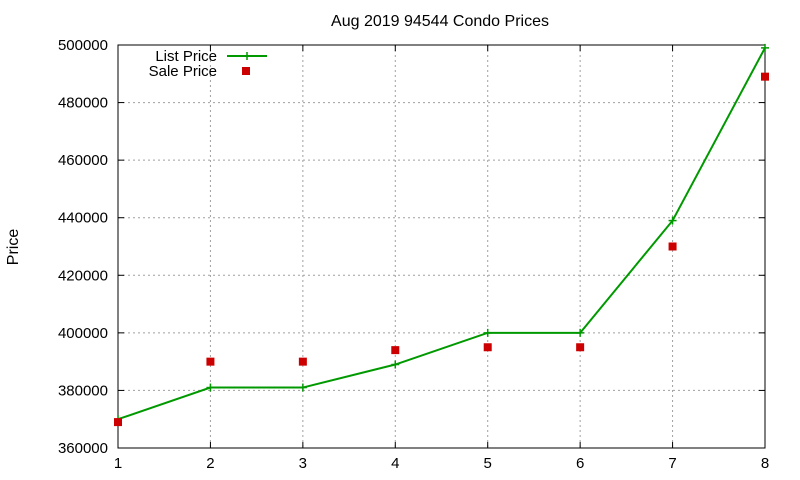 Image resolution: width=800 pixels, height=480 pixels. I want to click on legend-sale-price-label: Sale Price, so click(183, 71).